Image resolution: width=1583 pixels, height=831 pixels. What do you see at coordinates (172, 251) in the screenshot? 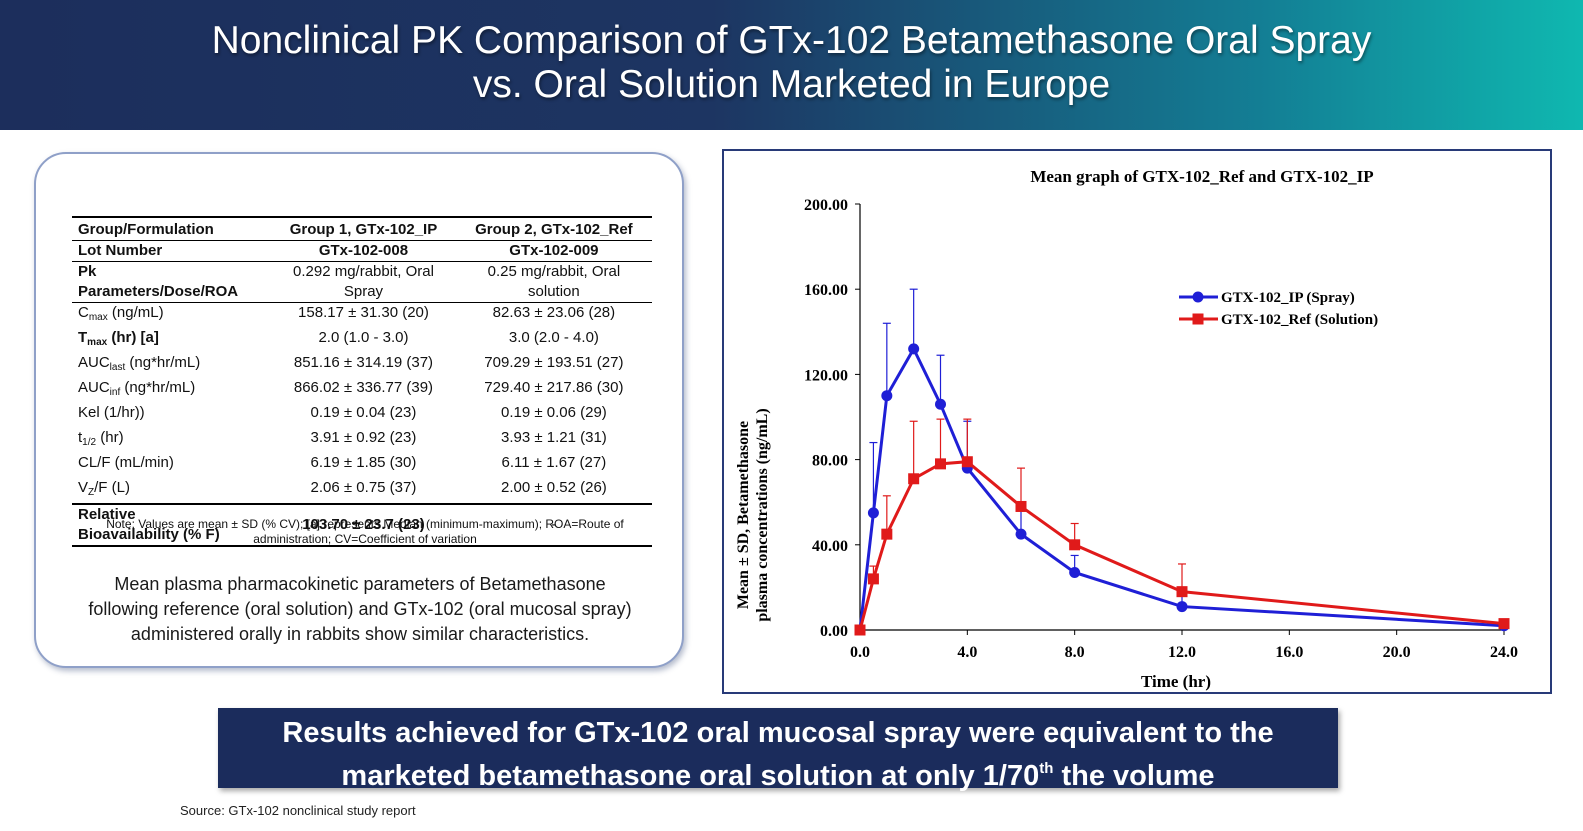
I see `lot-label: Lot Number` at bounding box center [172, 251].